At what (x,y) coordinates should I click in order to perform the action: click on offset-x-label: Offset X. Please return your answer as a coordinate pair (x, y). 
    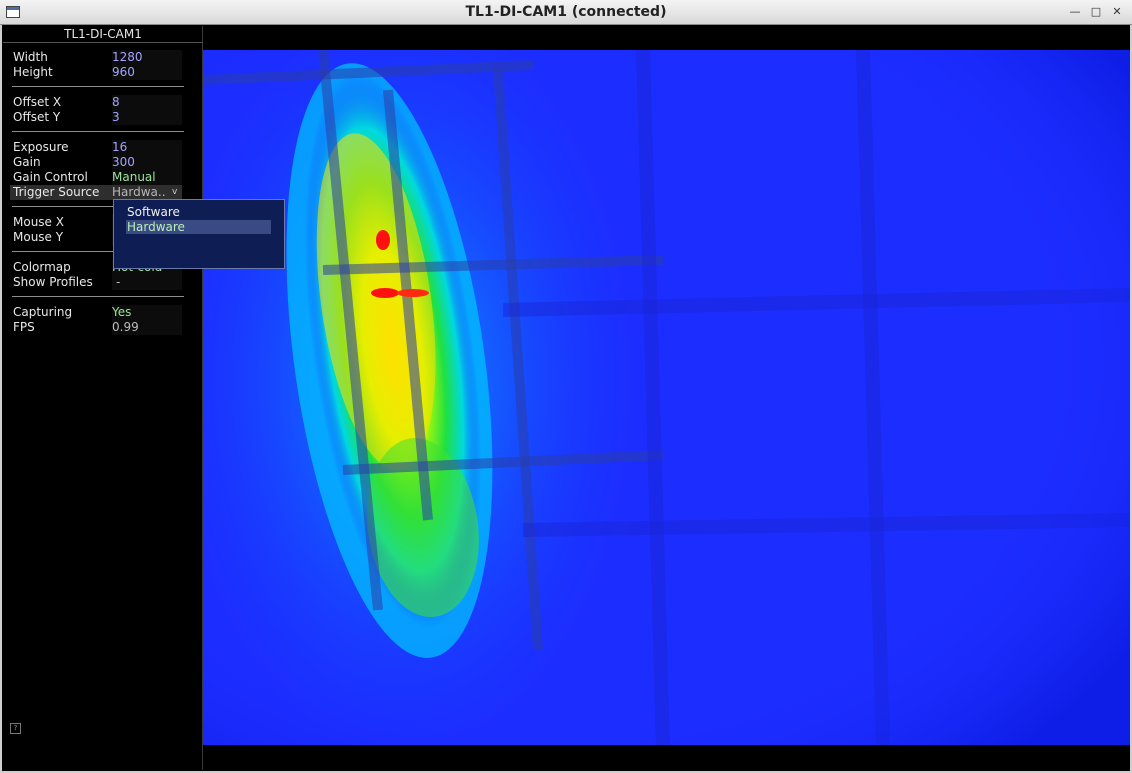
    Looking at the image, I should click on (37, 102).